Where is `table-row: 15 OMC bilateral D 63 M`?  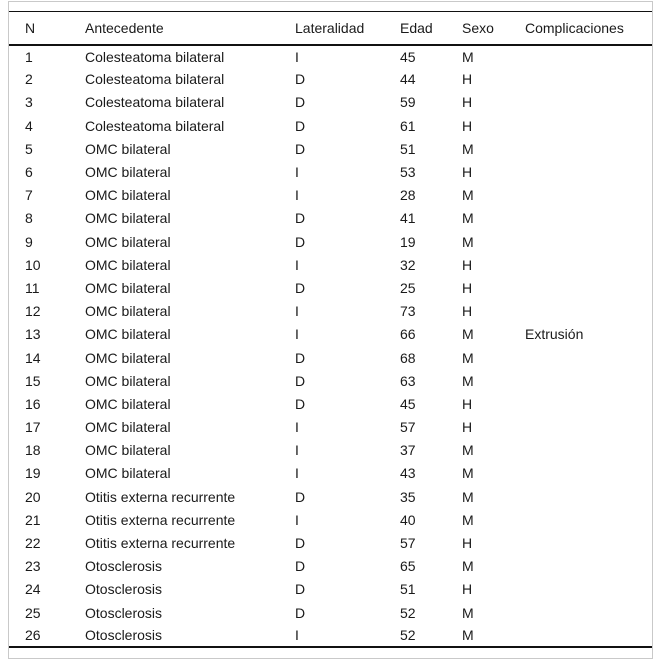
table-row: 15 OMC bilateral D 63 M is located at coordinates (330, 380).